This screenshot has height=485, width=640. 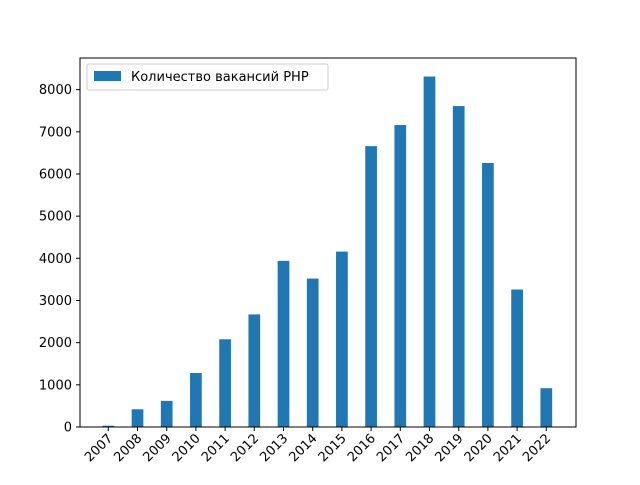 I want to click on bar-2017, so click(x=400, y=276).